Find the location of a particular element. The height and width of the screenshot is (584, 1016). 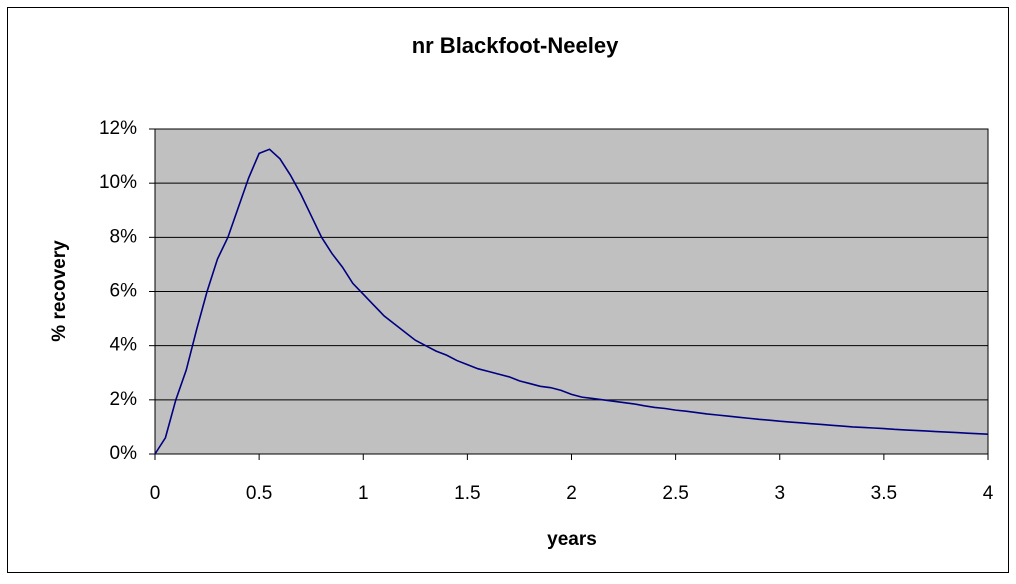

x-tick-label: 0 is located at coordinates (155, 493).